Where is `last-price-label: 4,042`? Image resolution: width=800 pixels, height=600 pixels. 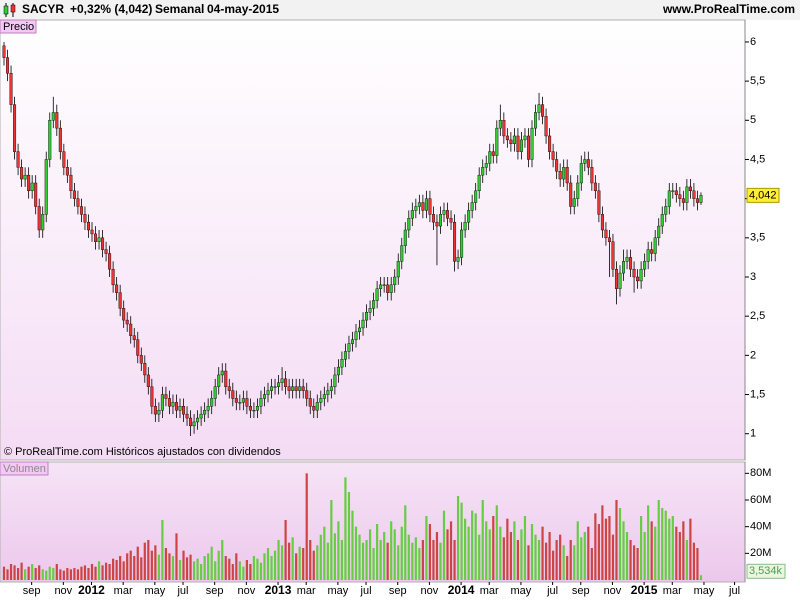 last-price-label: 4,042 is located at coordinates (763, 195).